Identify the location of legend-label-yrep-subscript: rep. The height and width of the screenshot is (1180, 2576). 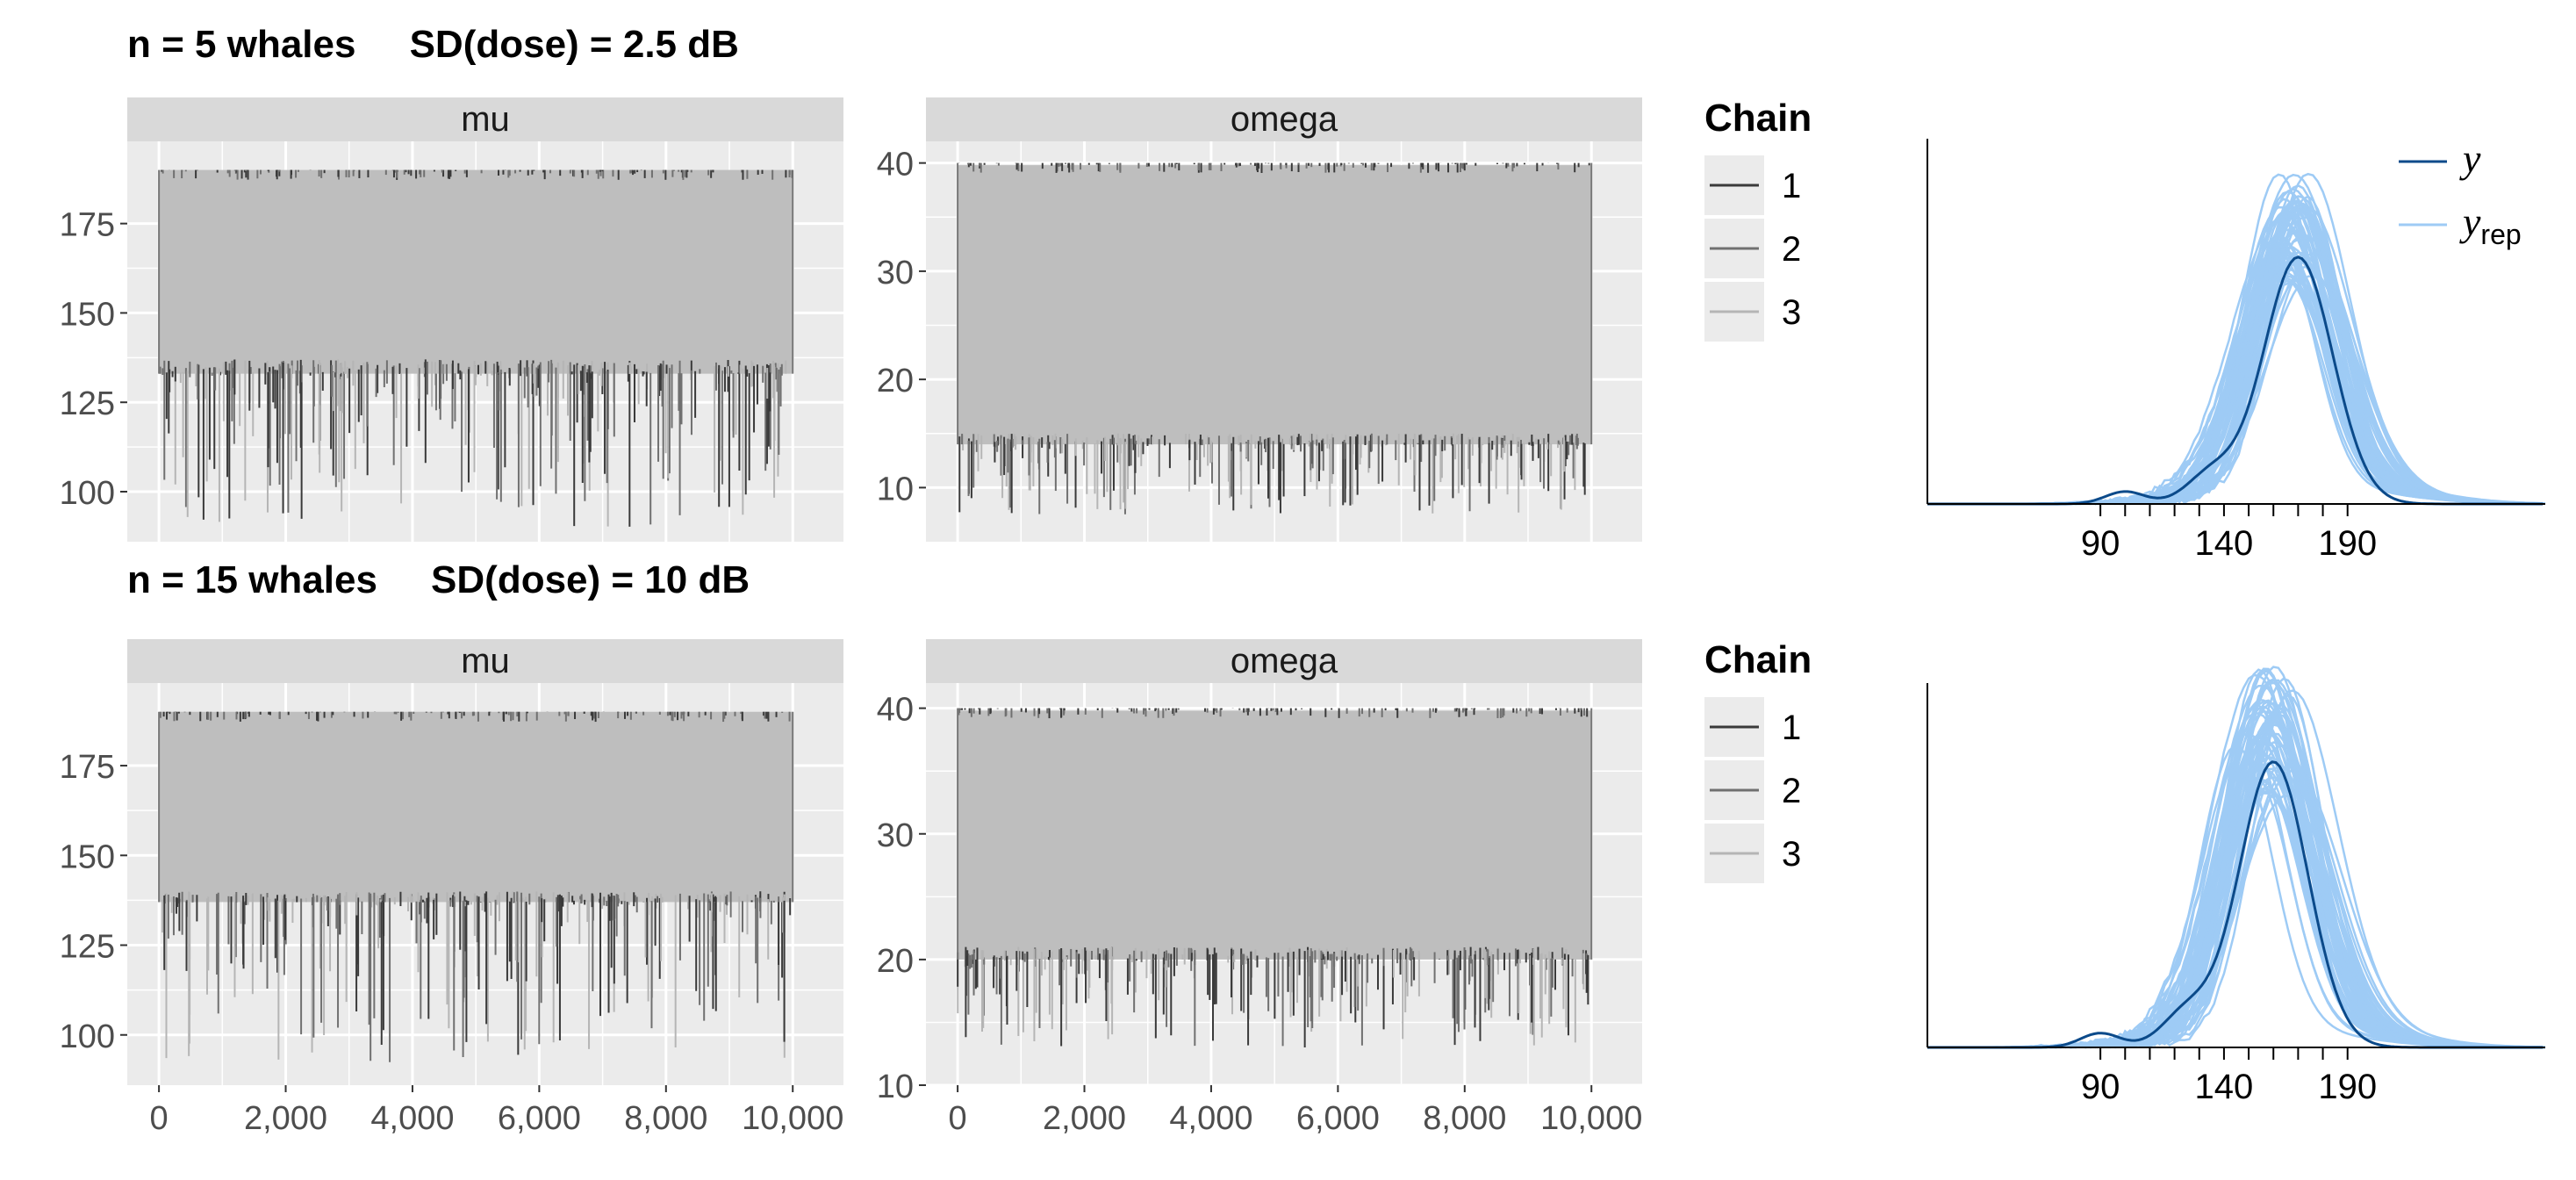
(2500, 234).